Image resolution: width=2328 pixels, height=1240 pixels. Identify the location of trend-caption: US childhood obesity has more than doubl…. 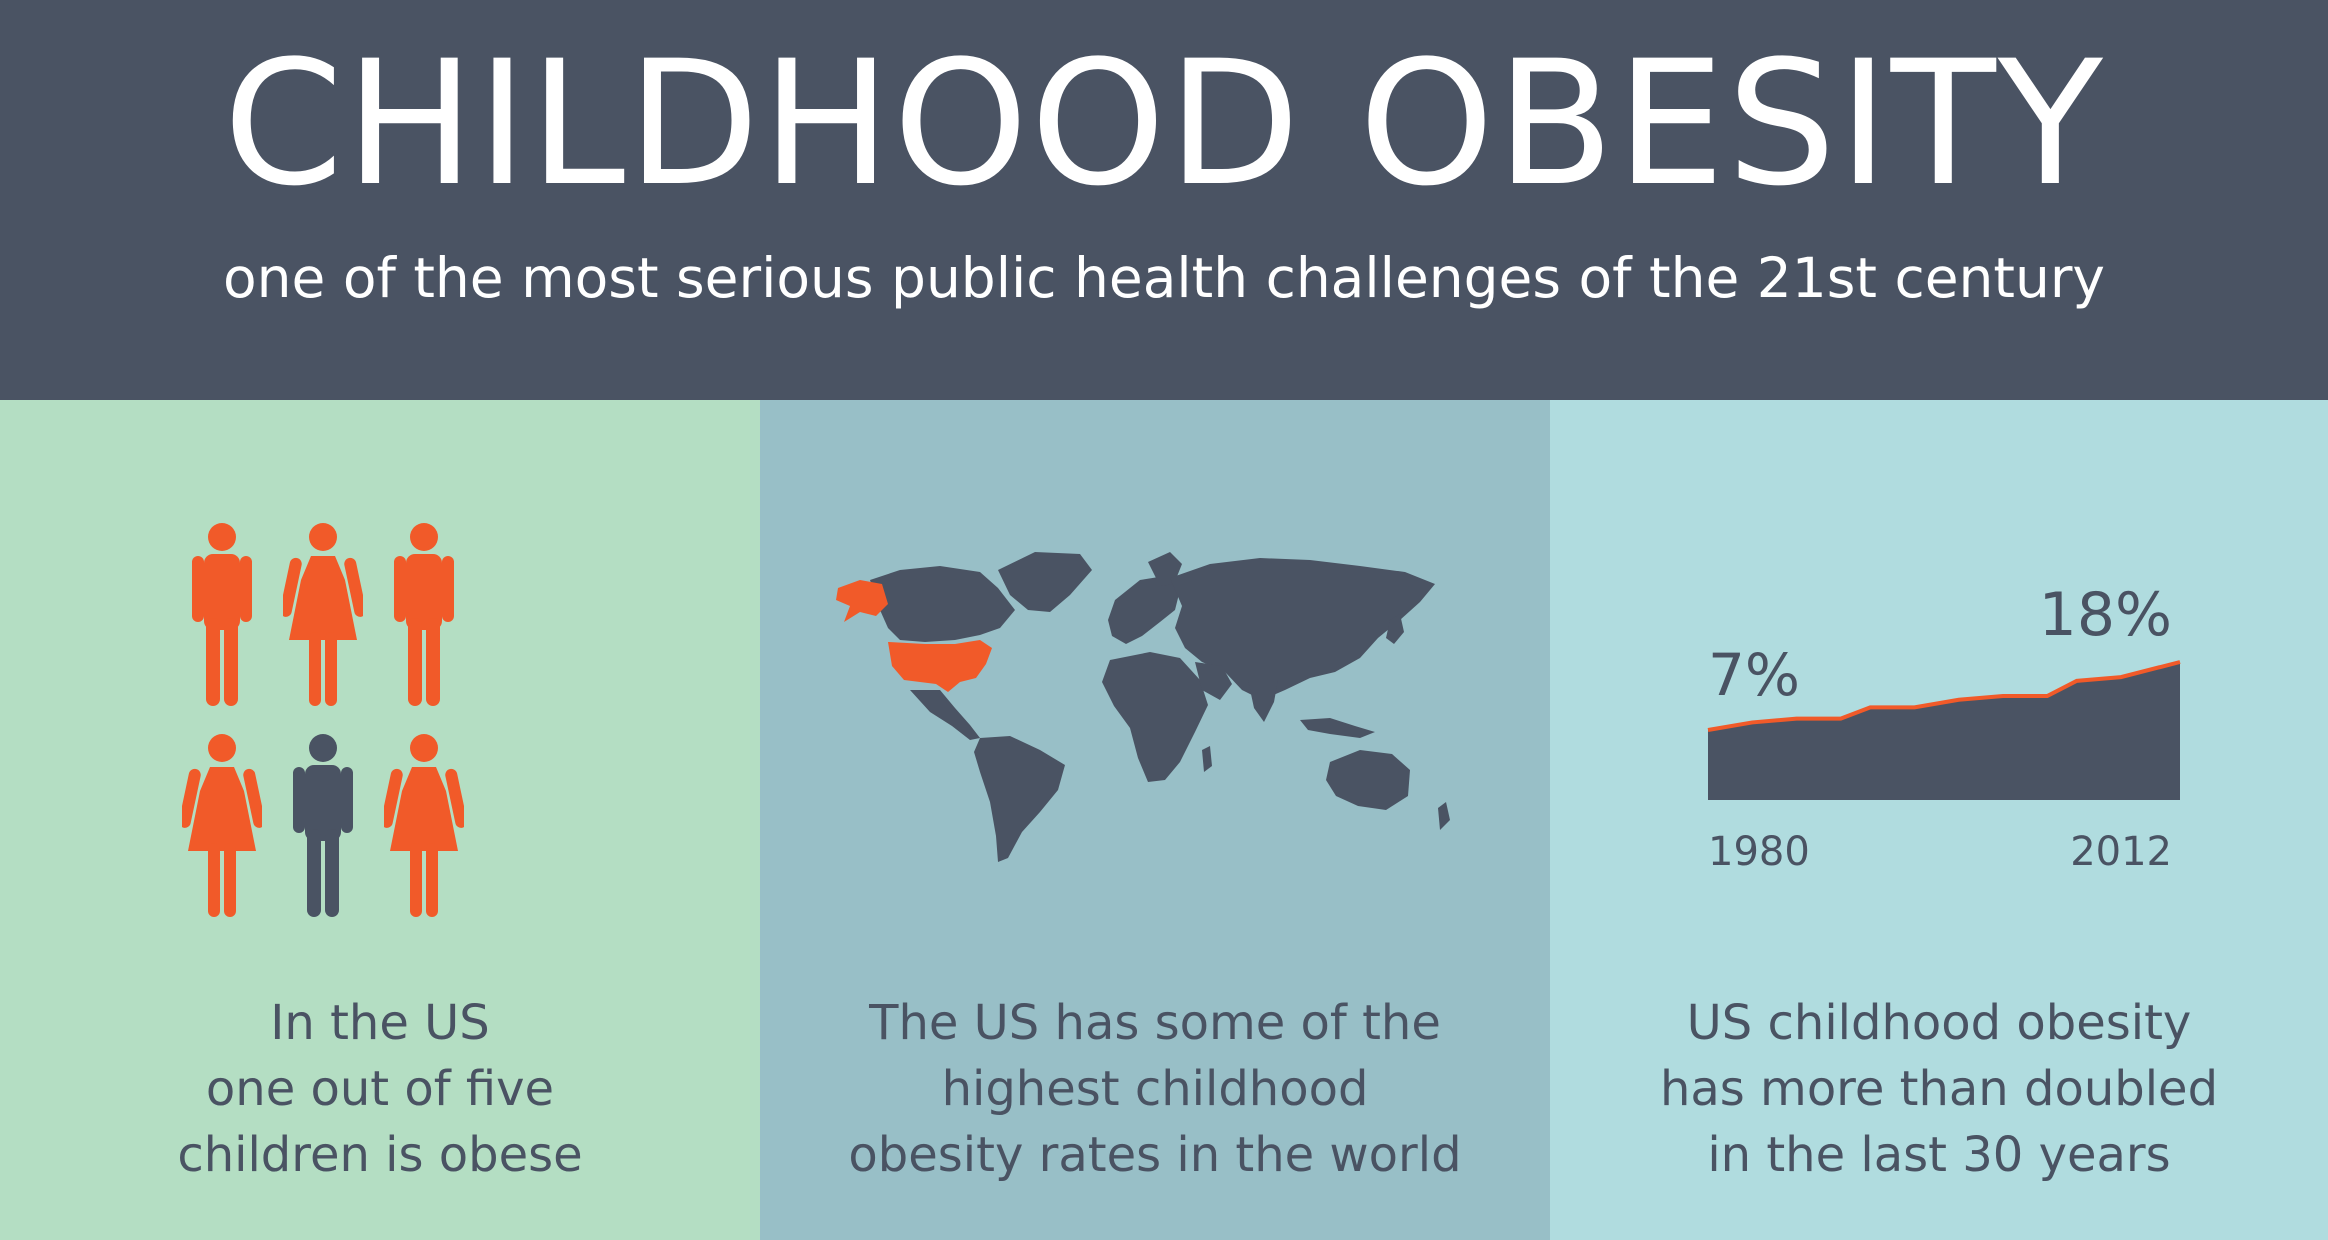
(1939, 1089).